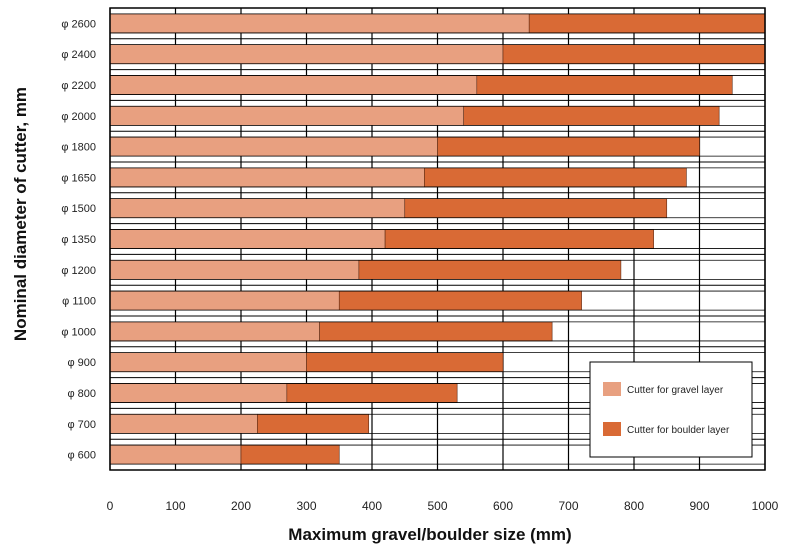 This screenshot has height=551, width=790. I want to click on y-category-label: φ 1350, so click(78, 240).